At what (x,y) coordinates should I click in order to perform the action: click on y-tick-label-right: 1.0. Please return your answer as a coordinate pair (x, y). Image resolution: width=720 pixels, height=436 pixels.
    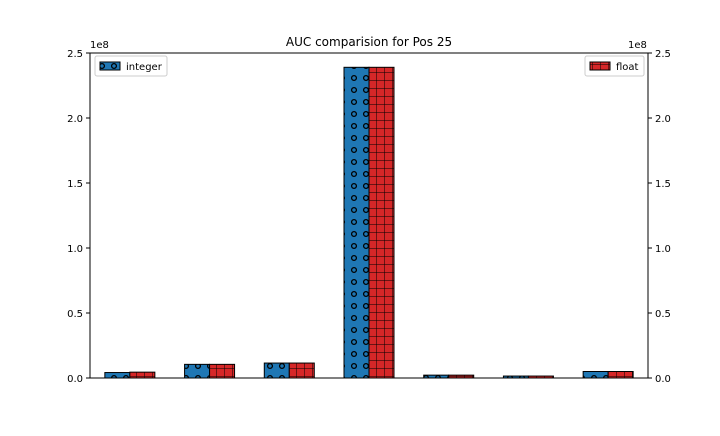
    Looking at the image, I should click on (663, 249).